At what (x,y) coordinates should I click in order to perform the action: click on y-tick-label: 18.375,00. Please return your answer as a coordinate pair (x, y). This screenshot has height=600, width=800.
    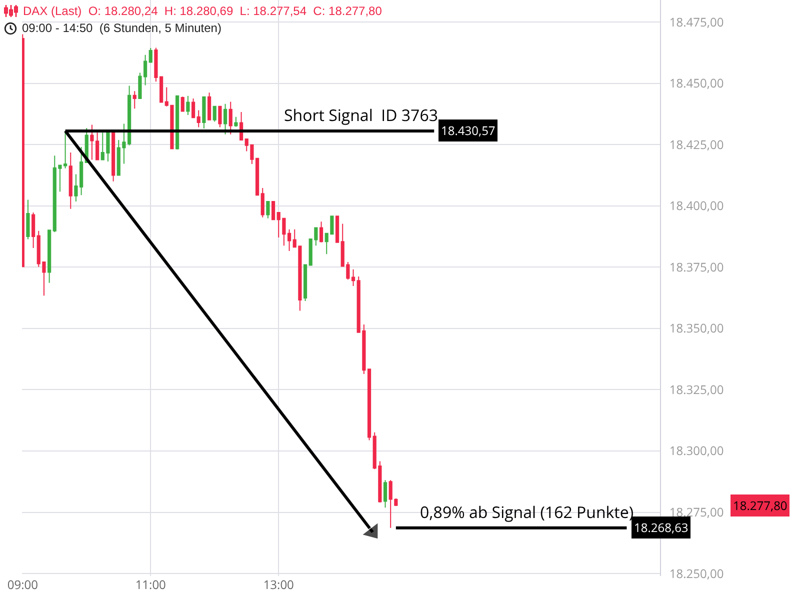
    Looking at the image, I should click on (696, 267).